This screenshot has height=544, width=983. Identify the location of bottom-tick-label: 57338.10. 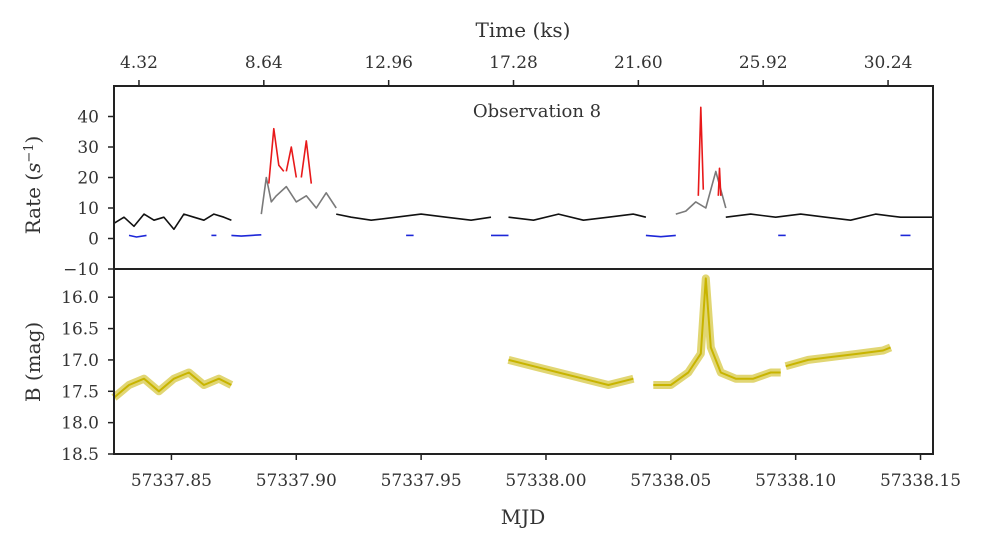
(795, 481).